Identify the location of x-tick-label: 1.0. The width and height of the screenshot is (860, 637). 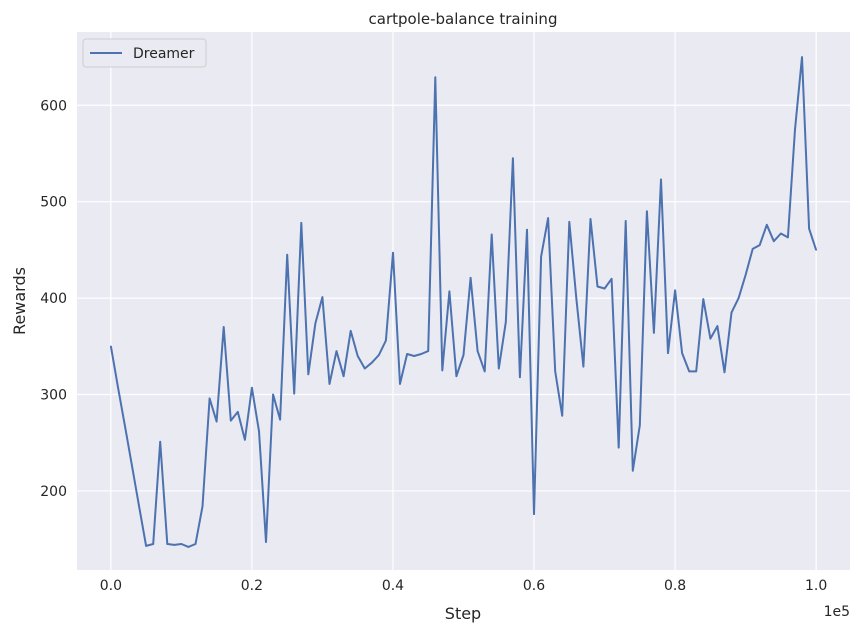
(816, 586).